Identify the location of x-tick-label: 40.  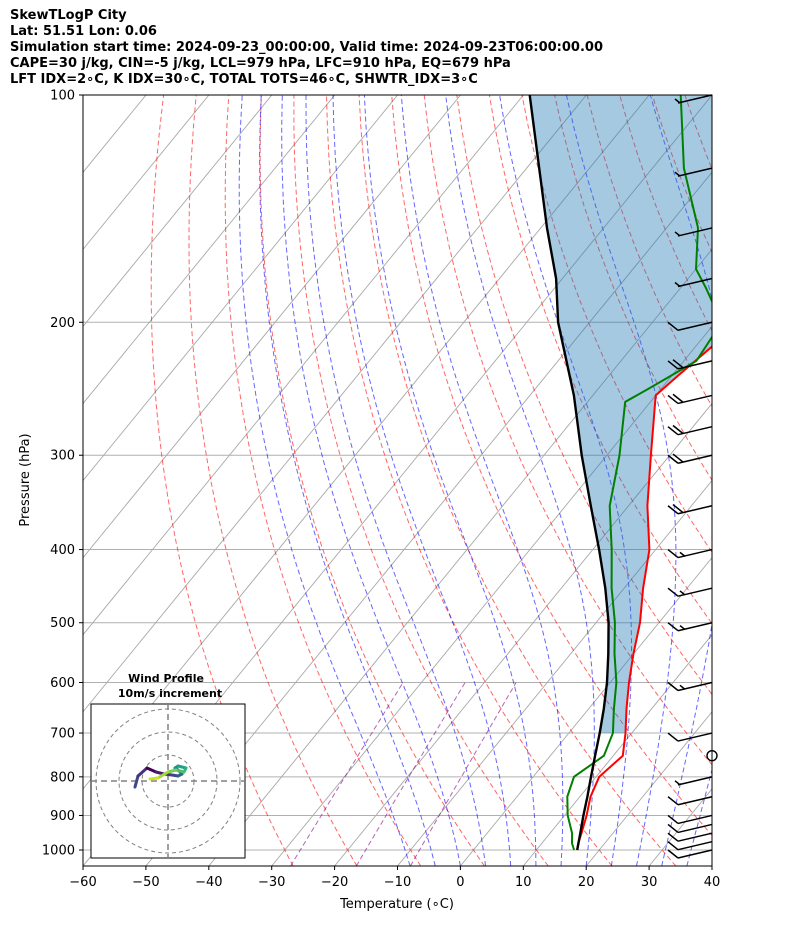
(712, 882).